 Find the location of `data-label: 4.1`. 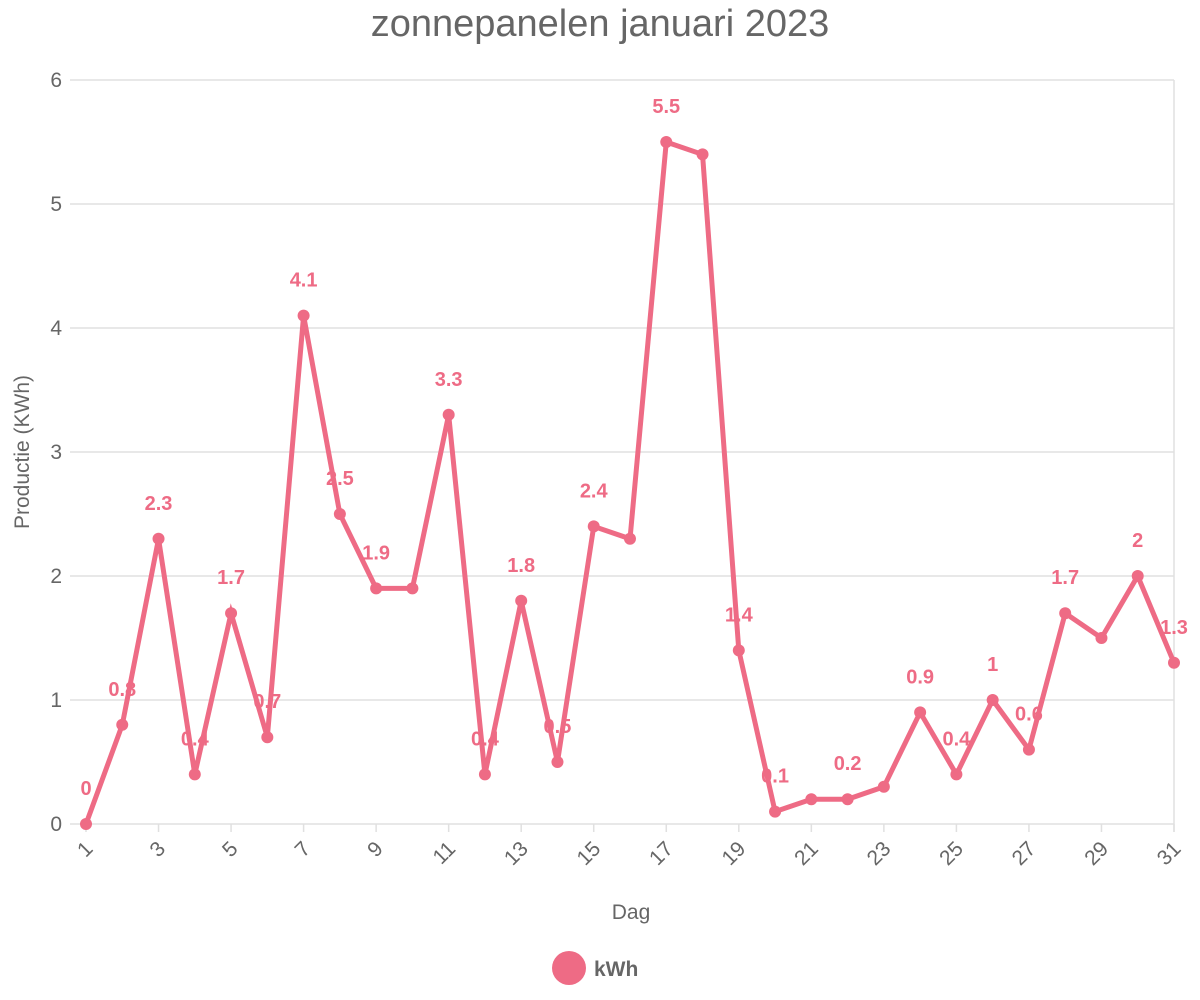

data-label: 4.1 is located at coordinates (304, 281).